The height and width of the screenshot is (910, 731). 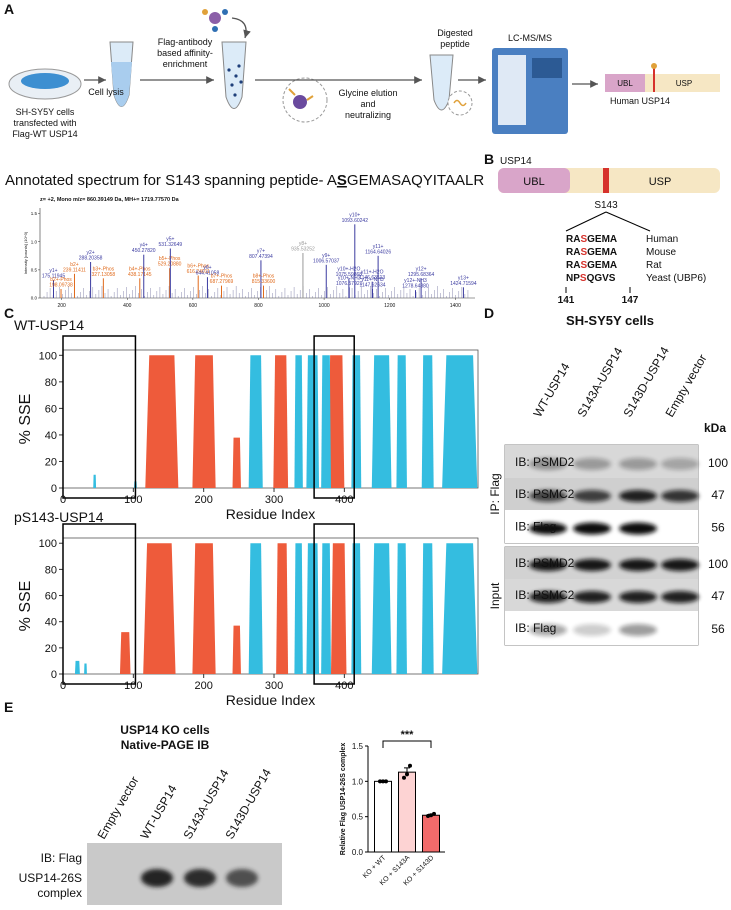 I want to click on mz-label: 807.47394, so click(x=261, y=257).